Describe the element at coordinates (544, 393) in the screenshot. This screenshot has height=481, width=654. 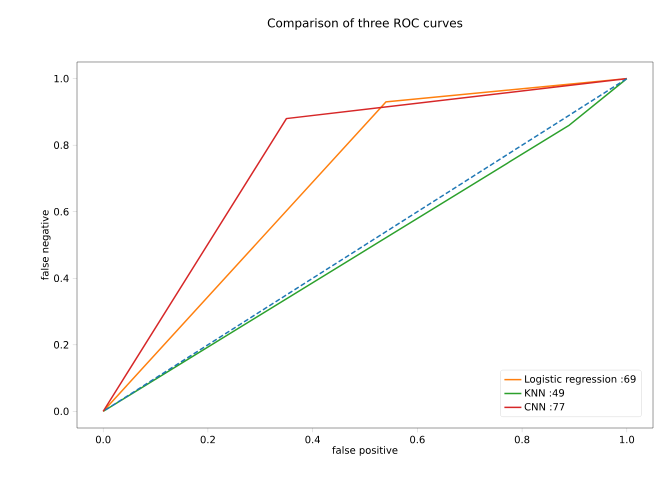
I see `legend-label: KNN :49` at that location.